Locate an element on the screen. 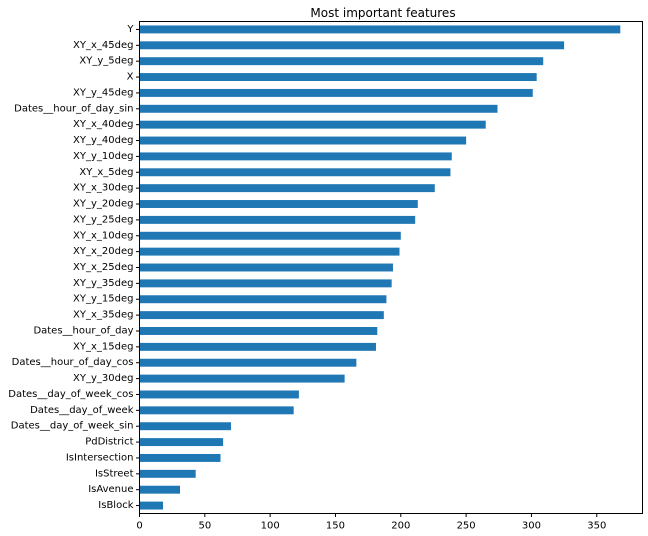  y-tick-label: IsBlock is located at coordinates (115, 505).